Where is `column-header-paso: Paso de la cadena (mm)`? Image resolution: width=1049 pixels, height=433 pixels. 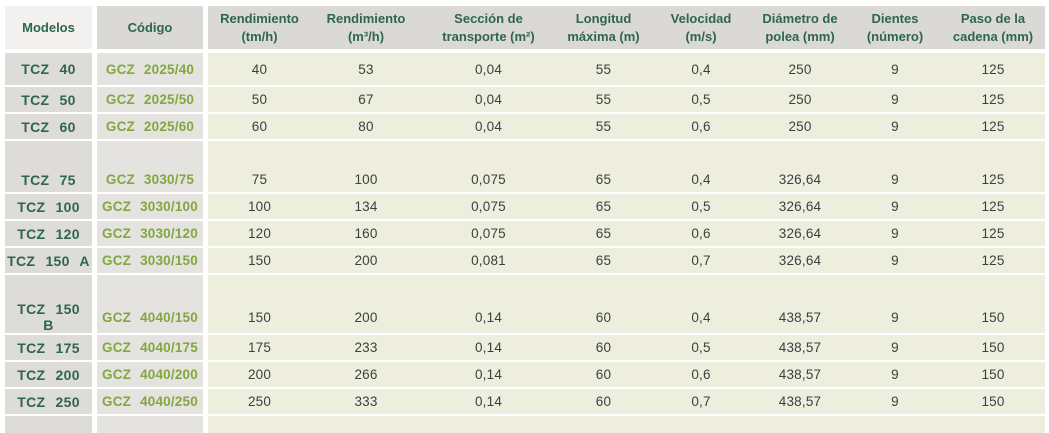
column-header-paso: Paso de la cadena (mm) is located at coordinates (993, 29).